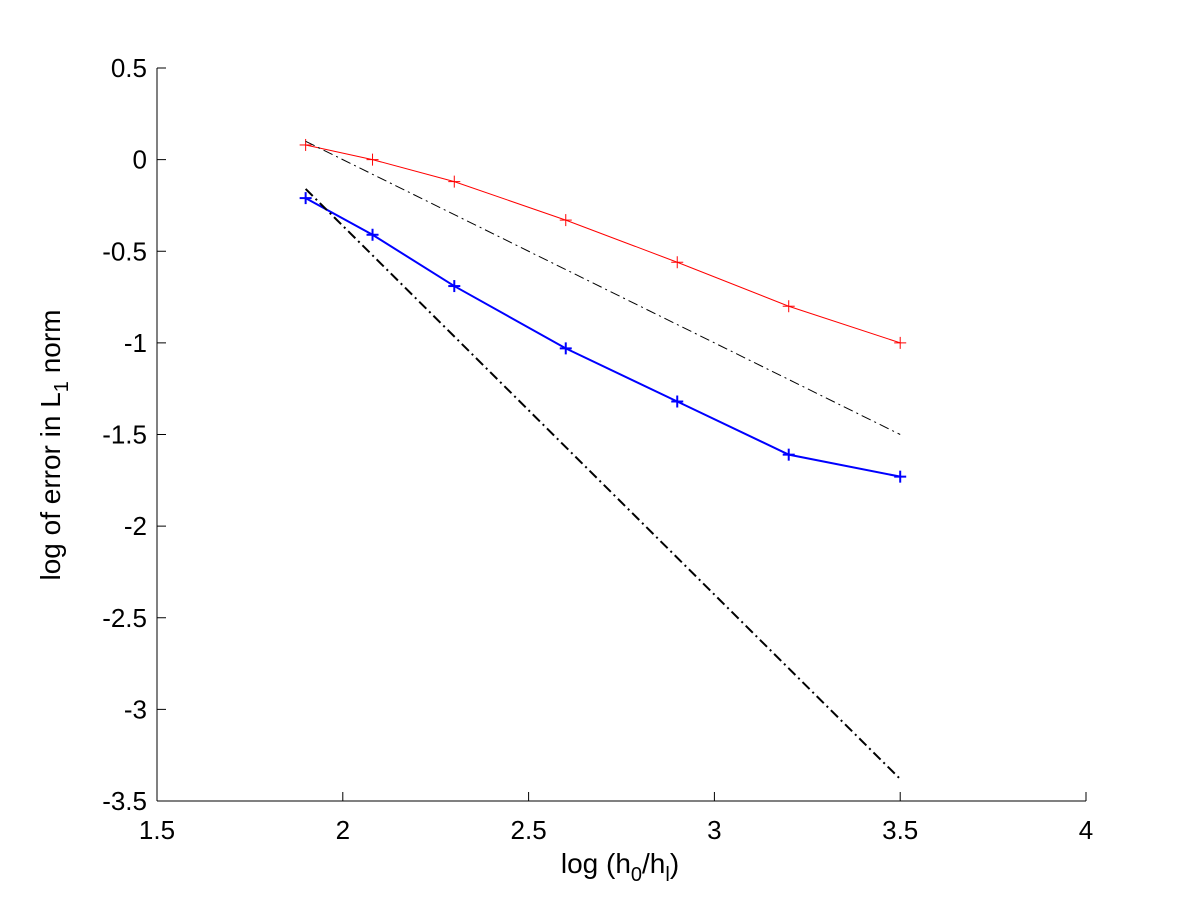  Describe the element at coordinates (603, 244) in the screenshot. I see `series-0-line` at that location.